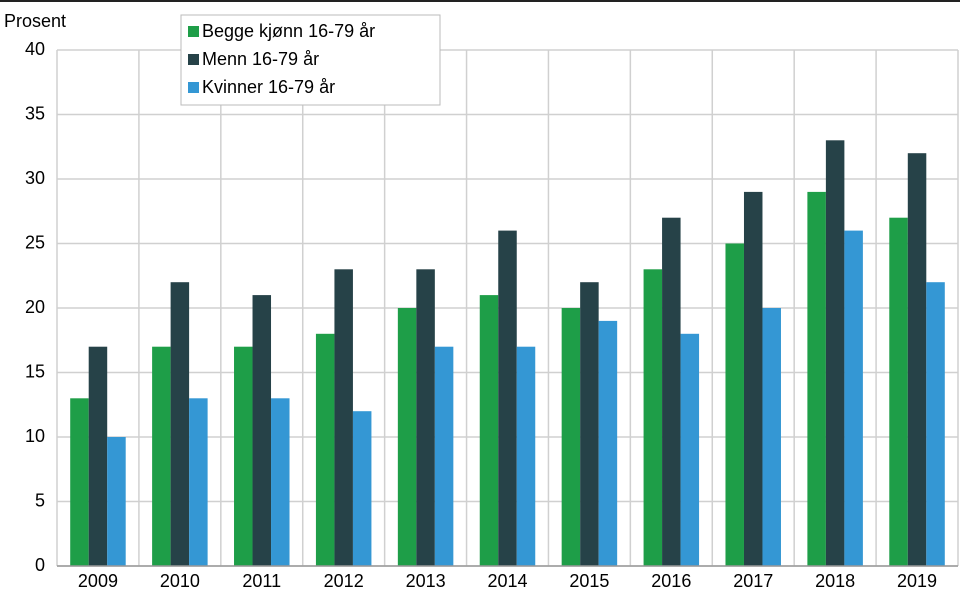 The height and width of the screenshot is (590, 960). What do you see at coordinates (260, 59) in the screenshot?
I see `legend-label: Menn 16-79 år` at bounding box center [260, 59].